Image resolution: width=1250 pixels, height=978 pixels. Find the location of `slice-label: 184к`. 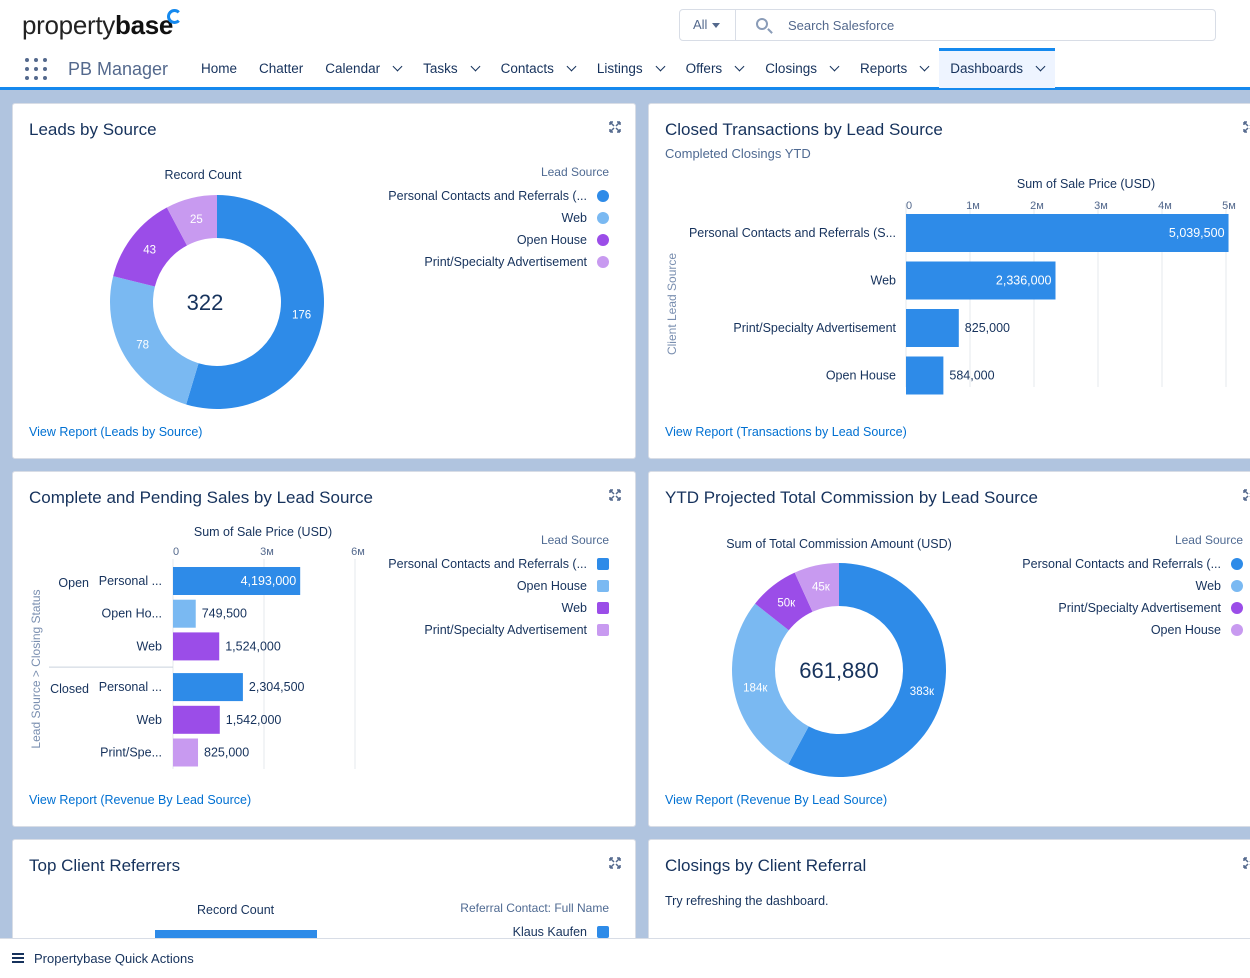

slice-label: 184к is located at coordinates (755, 688).